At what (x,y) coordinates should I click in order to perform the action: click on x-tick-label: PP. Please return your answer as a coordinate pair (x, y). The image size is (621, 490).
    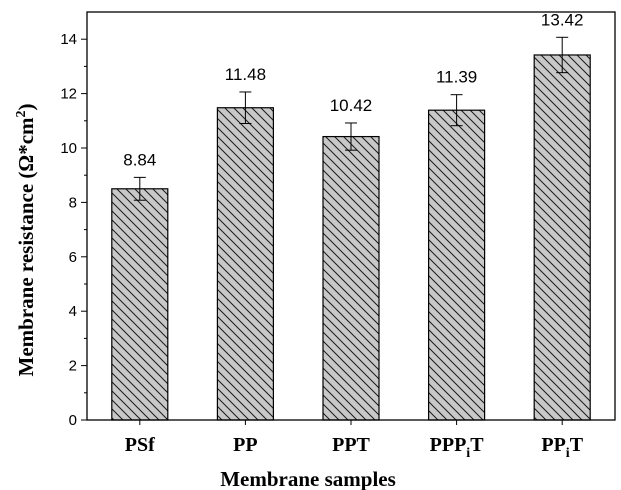
    Looking at the image, I should click on (245, 445).